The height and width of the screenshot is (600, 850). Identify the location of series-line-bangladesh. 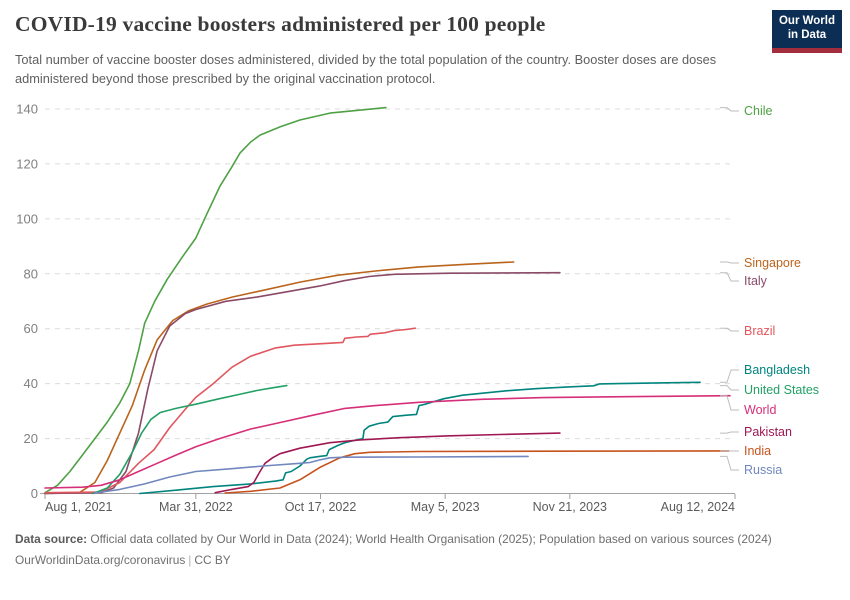
(419, 438).